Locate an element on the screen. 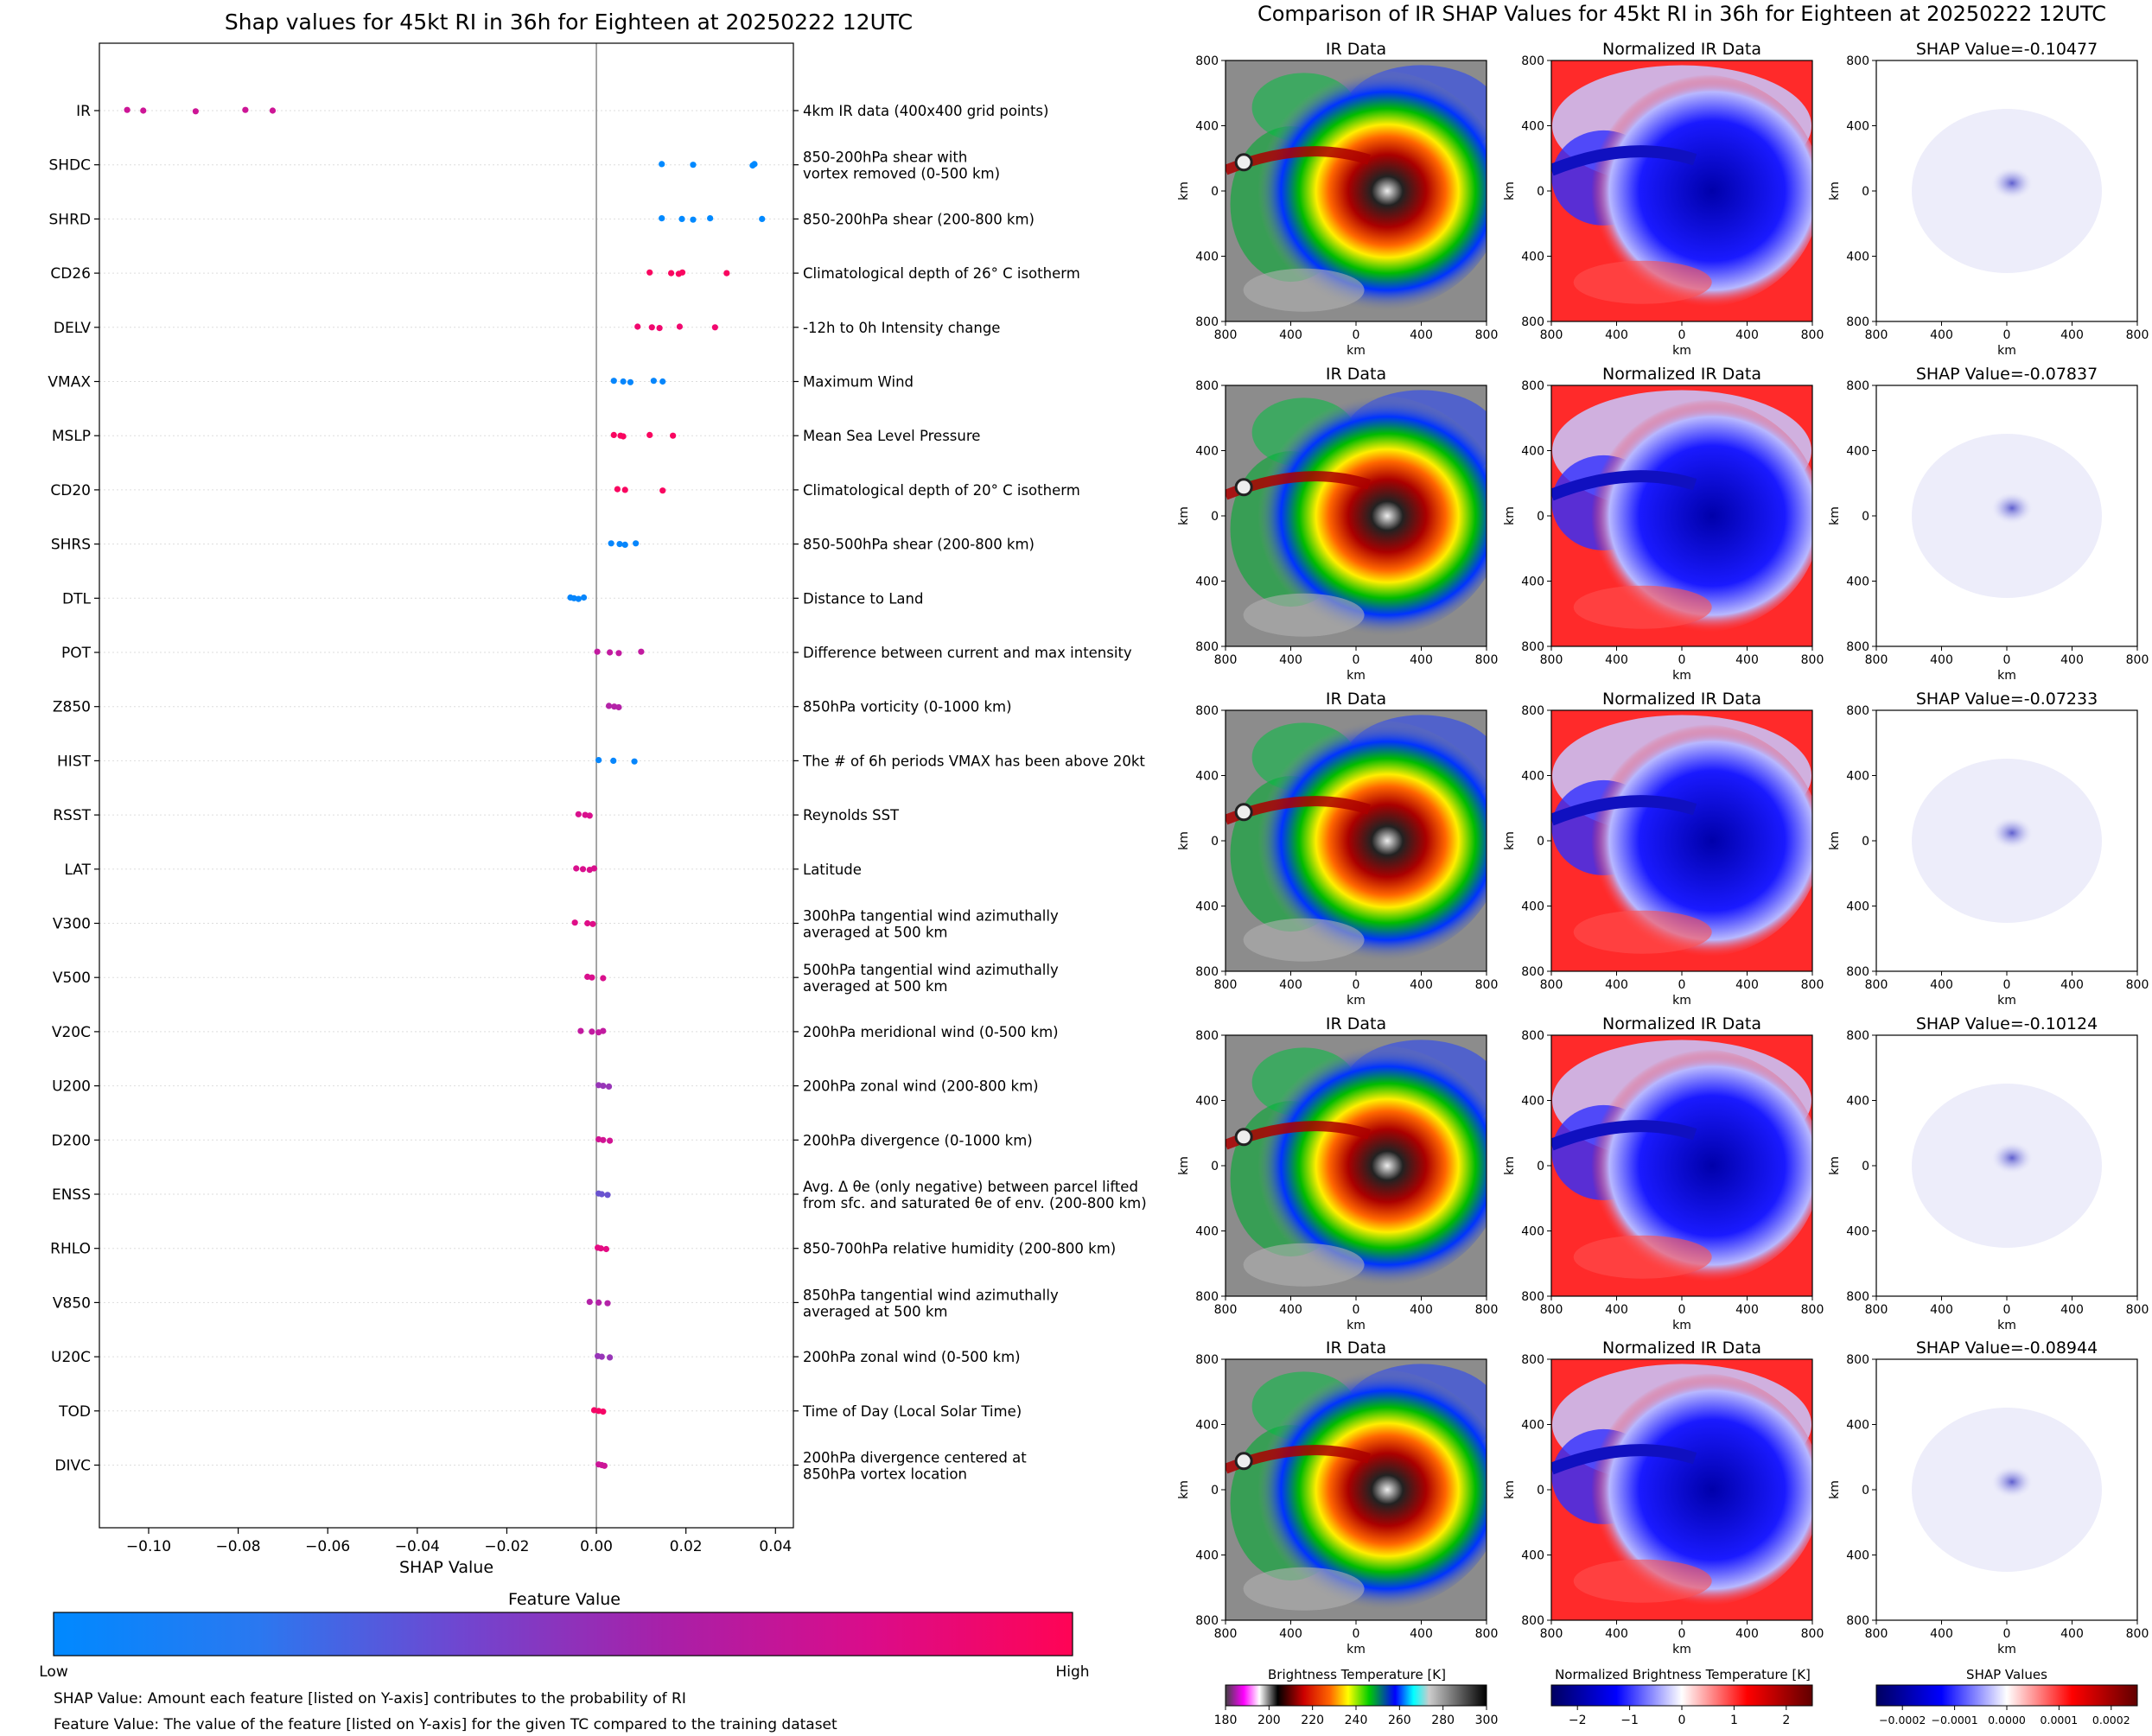 The image size is (2152, 1736). feature-code-label: DIVC is located at coordinates (72, 1466).